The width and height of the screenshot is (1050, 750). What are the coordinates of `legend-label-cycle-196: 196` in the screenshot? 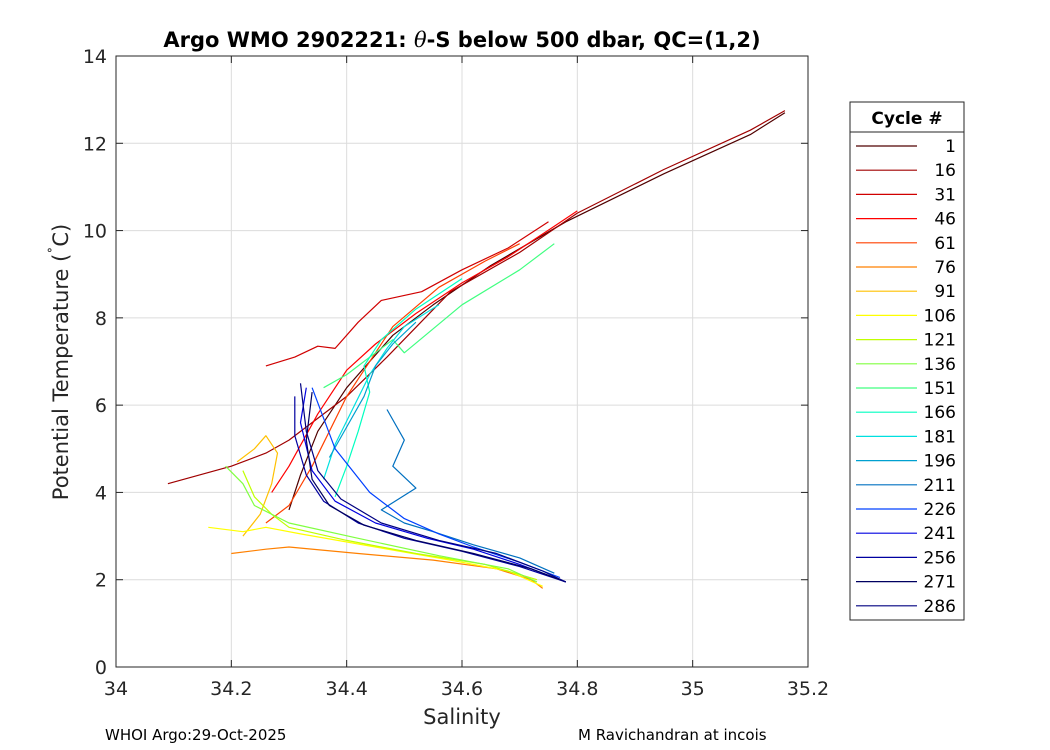 It's located at (940, 462).